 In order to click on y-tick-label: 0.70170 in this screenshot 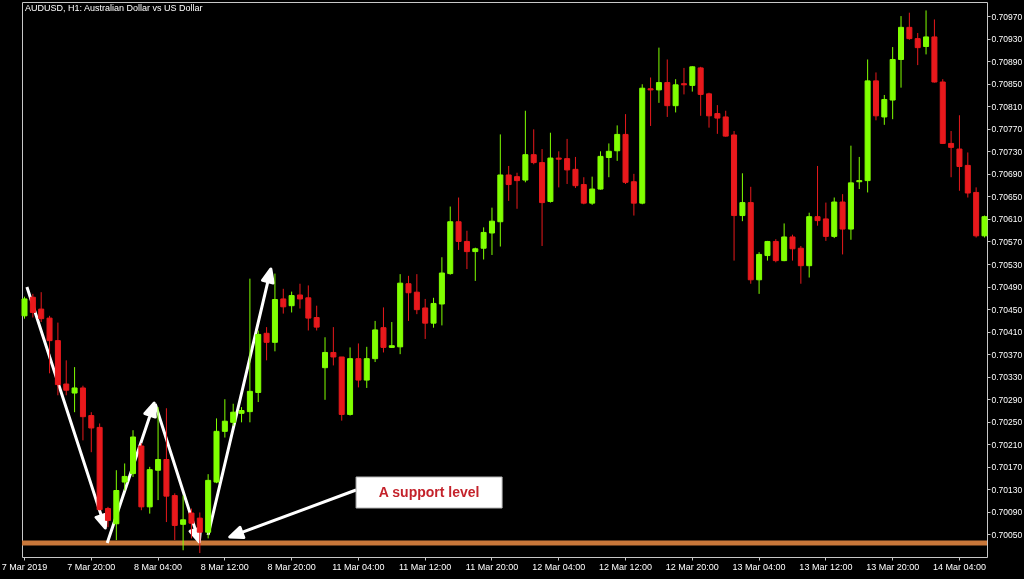, I will do `click(1007, 467)`.